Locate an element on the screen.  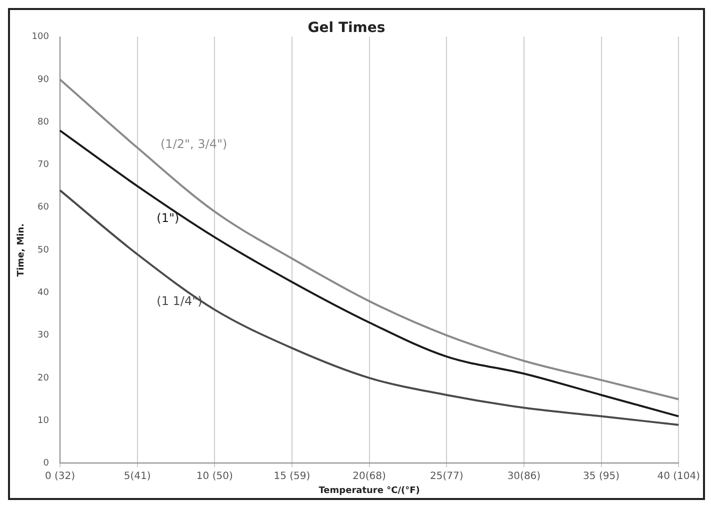
x-tick-label: 10 (50) is located at coordinates (214, 476).